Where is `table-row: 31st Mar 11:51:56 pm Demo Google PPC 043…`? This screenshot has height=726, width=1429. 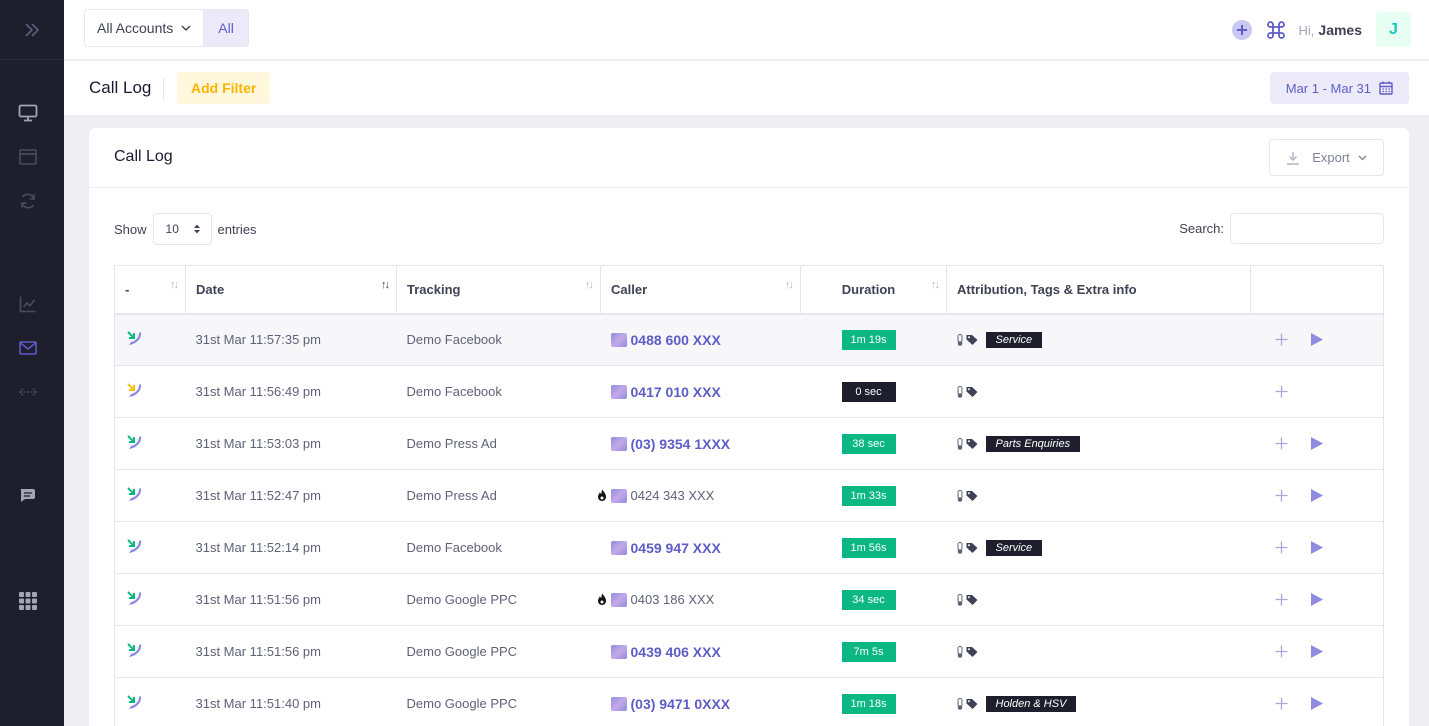
table-row: 31st Mar 11:51:56 pm Demo Google PPC 043… is located at coordinates (749, 651).